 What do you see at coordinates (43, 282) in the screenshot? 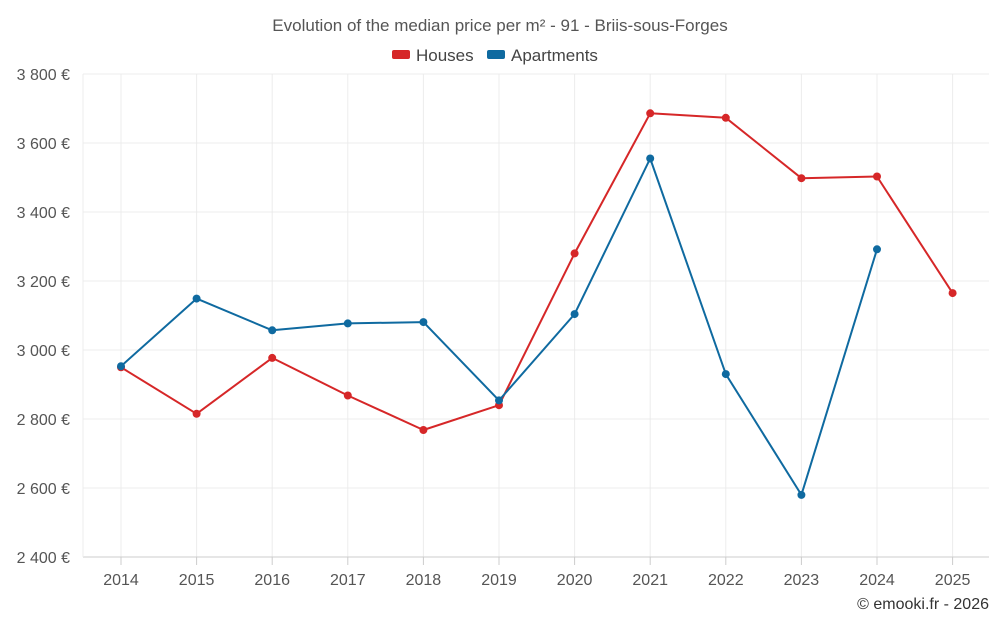
I see `y-tick-label: 3 200 €` at bounding box center [43, 282].